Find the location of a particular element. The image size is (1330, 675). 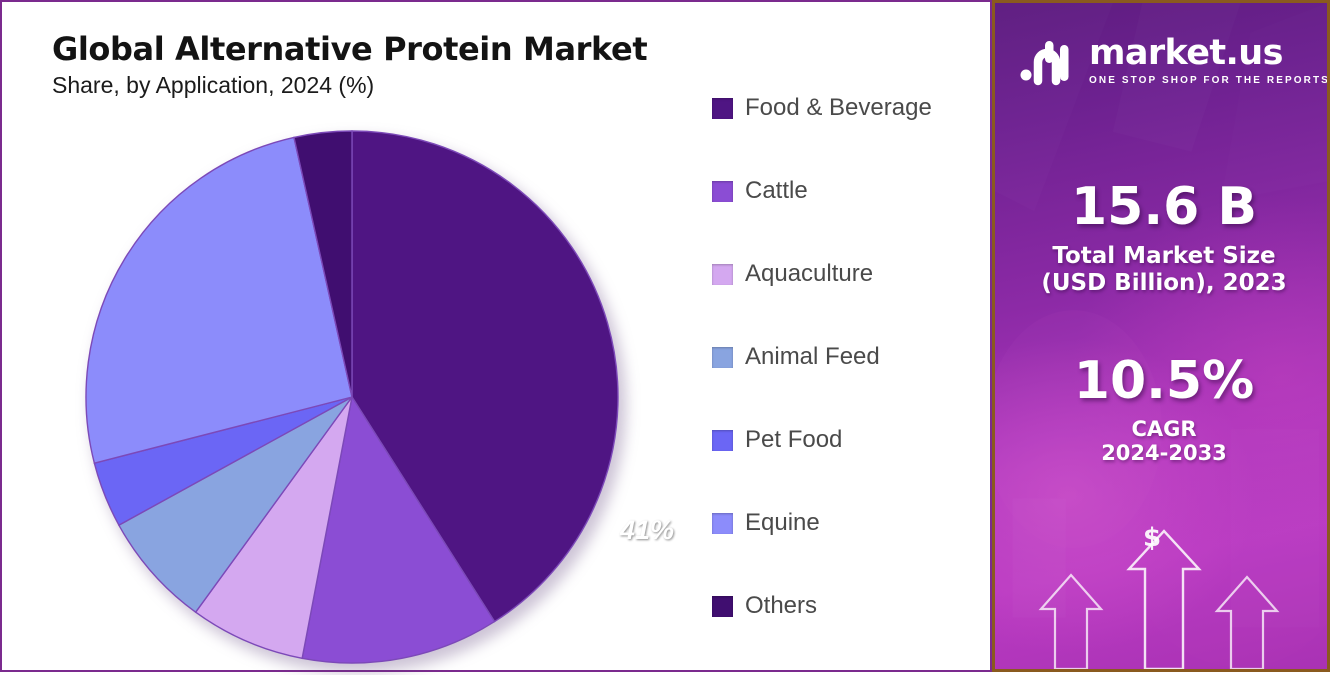

cagr-caption-line1: CAGR is located at coordinates (1164, 429).